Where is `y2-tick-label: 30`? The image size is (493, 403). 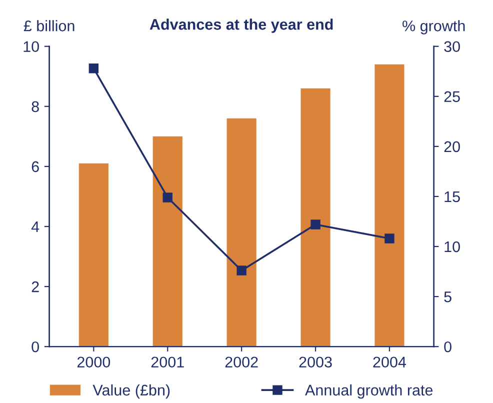 y2-tick-label: 30 is located at coordinates (452, 46).